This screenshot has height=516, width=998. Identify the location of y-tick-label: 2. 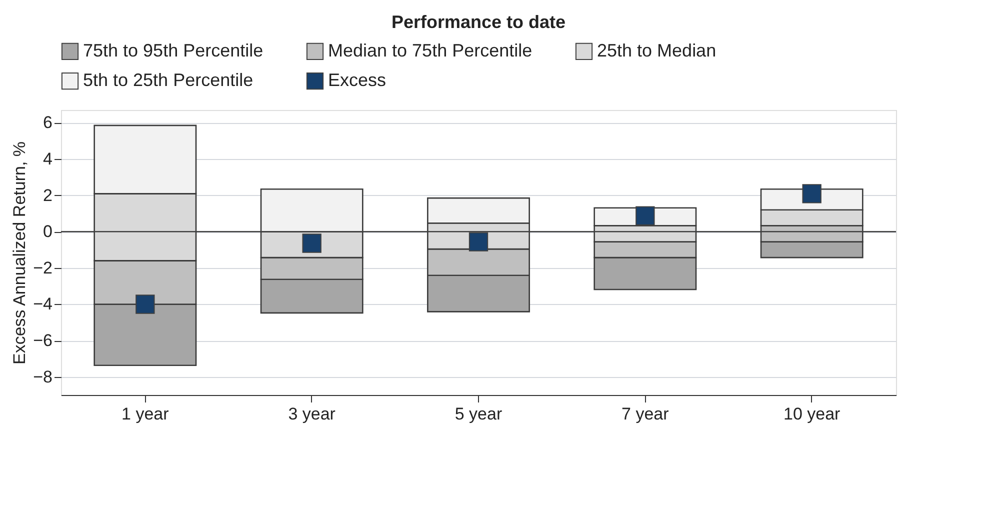
(47, 195).